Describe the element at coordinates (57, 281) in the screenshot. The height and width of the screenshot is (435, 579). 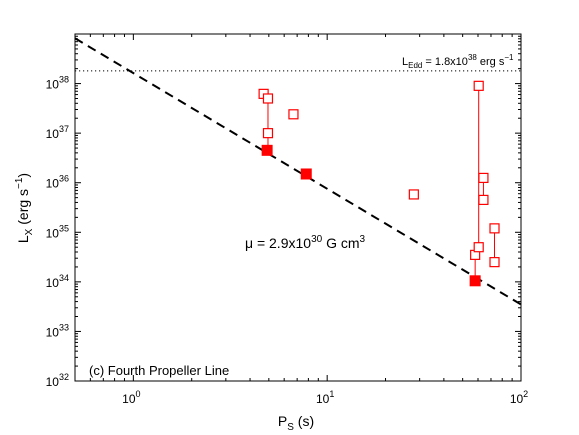
I see `y-tick-label: 1034` at that location.